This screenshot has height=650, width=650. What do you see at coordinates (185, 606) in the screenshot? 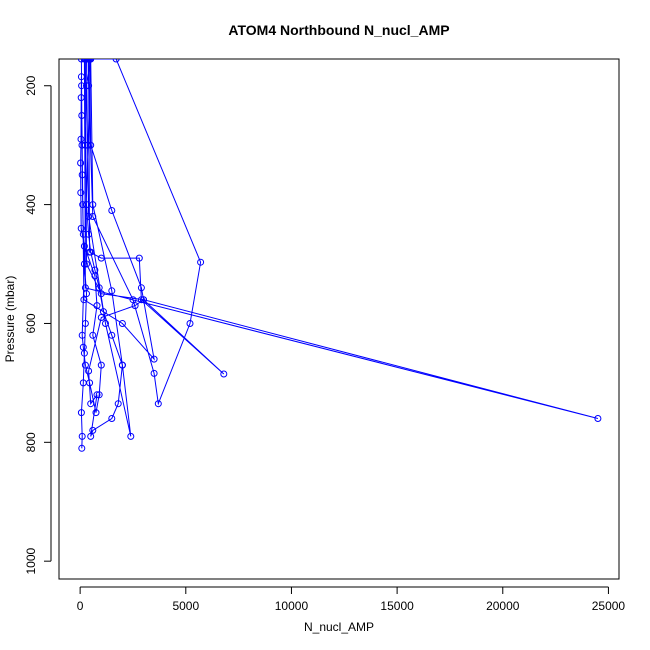
I see `x-tick-label: 5000` at bounding box center [185, 606].